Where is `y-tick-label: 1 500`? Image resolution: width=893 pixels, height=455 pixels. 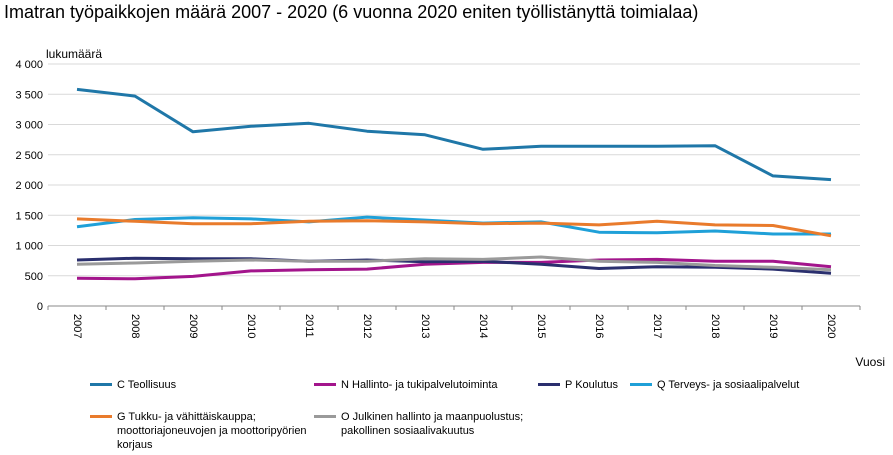
y-tick-label: 1 500 is located at coordinates (29, 216).